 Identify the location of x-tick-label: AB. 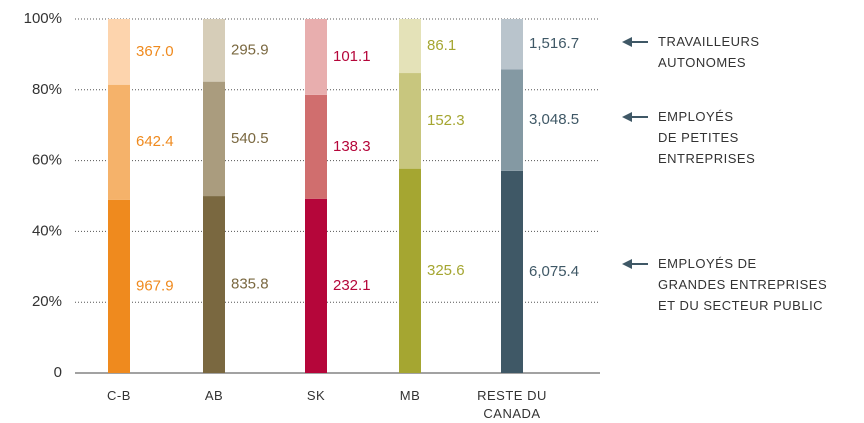
(214, 395).